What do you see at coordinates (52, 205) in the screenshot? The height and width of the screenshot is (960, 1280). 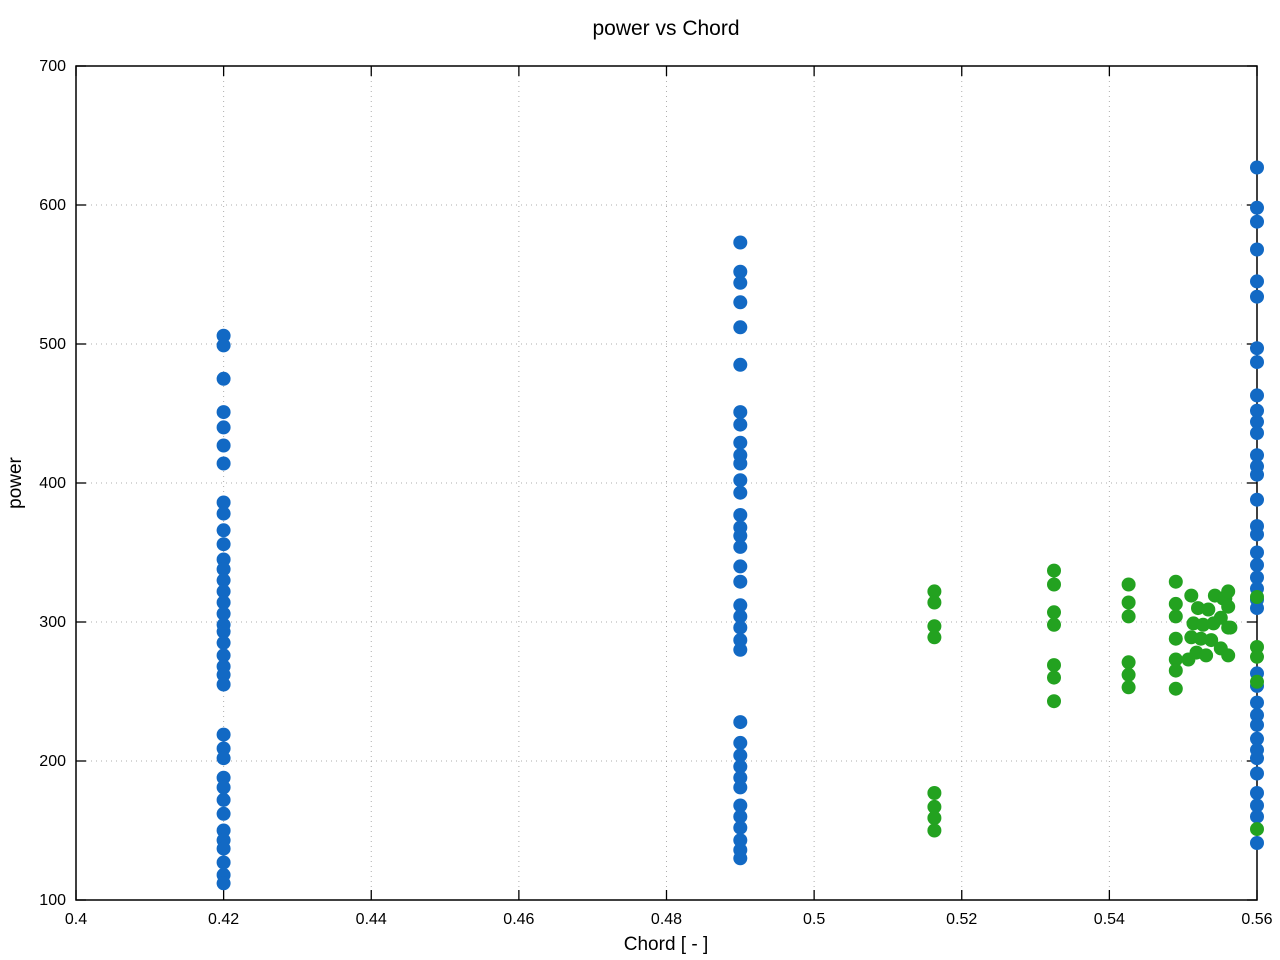 I see `y-tick-label: 600` at bounding box center [52, 205].